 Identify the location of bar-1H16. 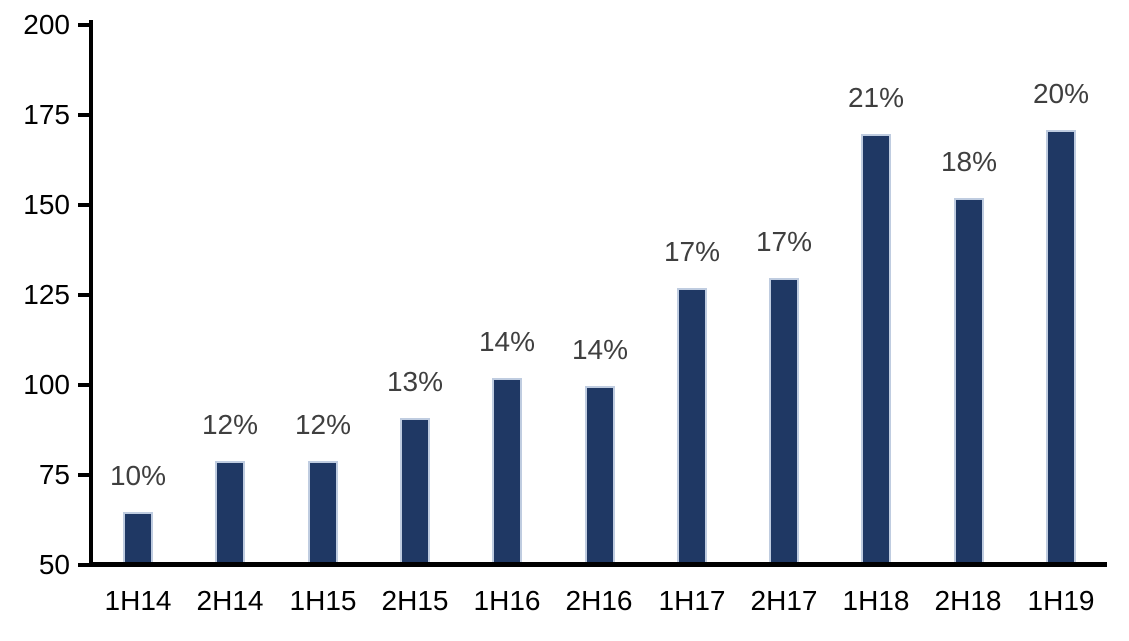
(507, 470).